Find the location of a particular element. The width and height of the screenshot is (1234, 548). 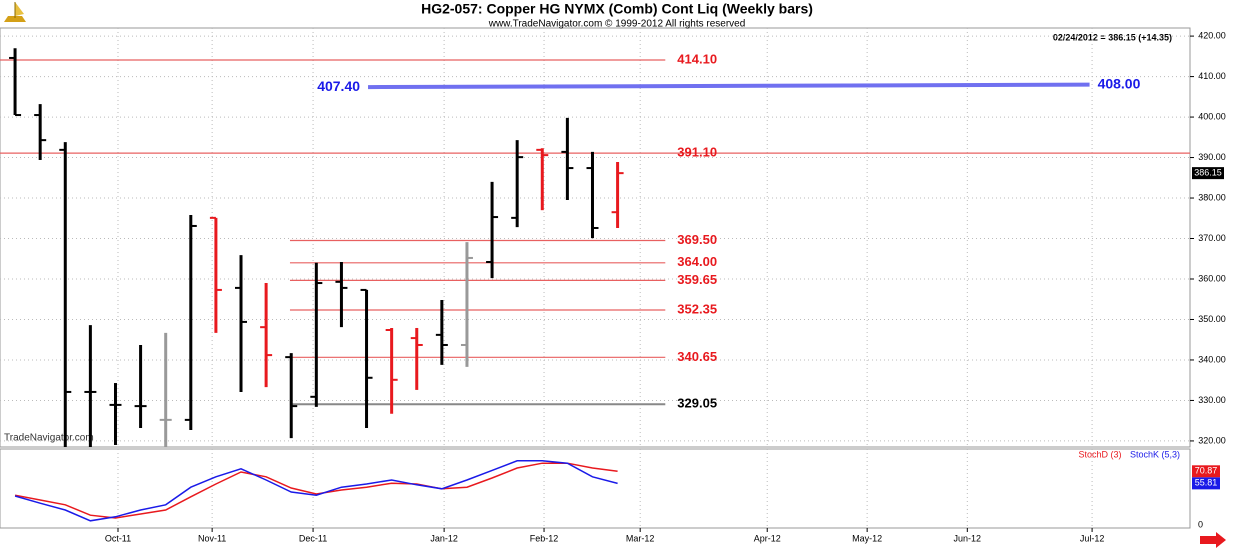

x-tick-label: Jun-12 is located at coordinates (968, 538).